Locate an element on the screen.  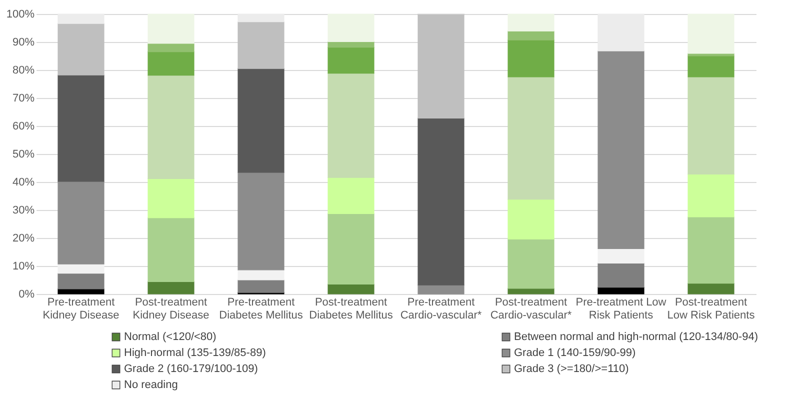
legend-label: Between normal and high-normal (120-134/80-94) is located at coordinates (636, 337).